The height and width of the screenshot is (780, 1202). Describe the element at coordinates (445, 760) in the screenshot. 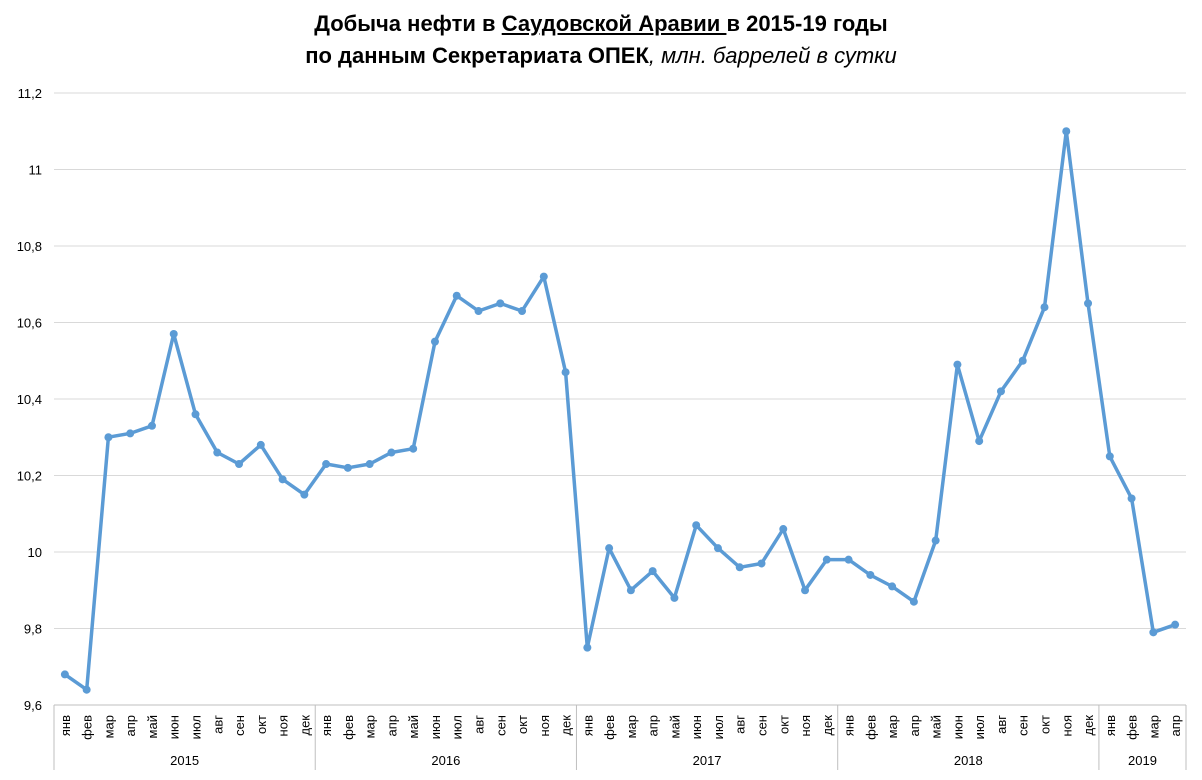

I see `x-group-label: 2016` at that location.